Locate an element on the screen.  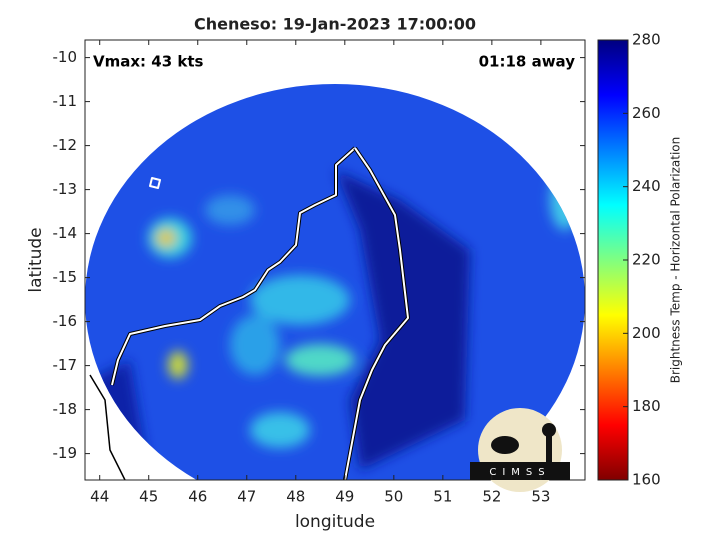
chart-title: Cheneso: 19-Jan-2023 17:00:00 is located at coordinates (335, 24).